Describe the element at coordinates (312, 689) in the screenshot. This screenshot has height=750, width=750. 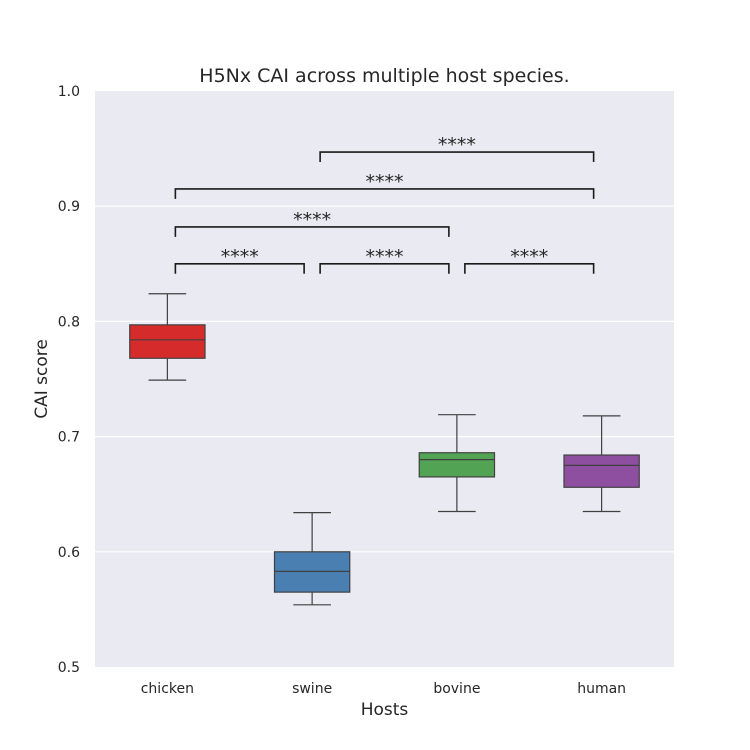
I see `x-tick-label: swine` at that location.